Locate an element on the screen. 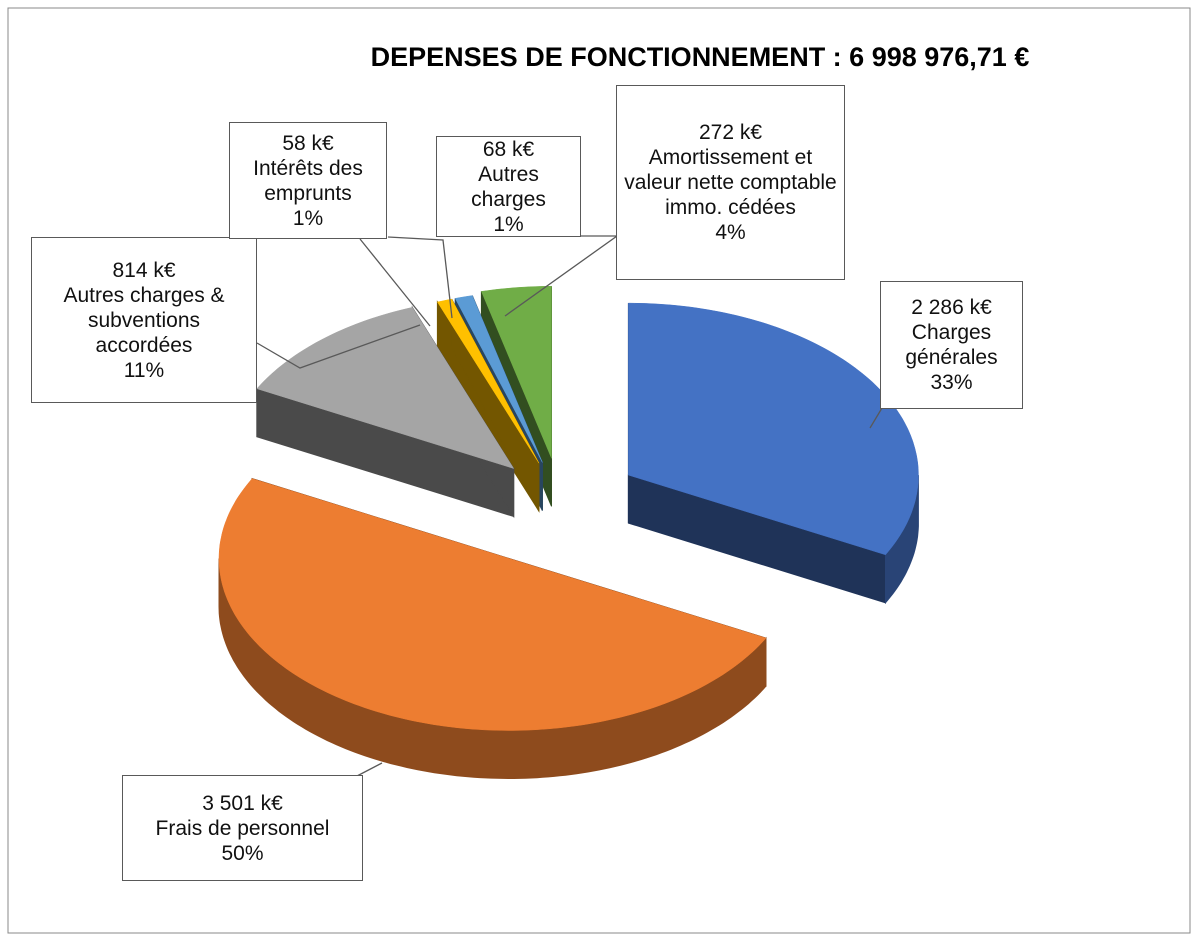  data-label: 3 501 k€ Frais de personnel 50% is located at coordinates (242, 828).